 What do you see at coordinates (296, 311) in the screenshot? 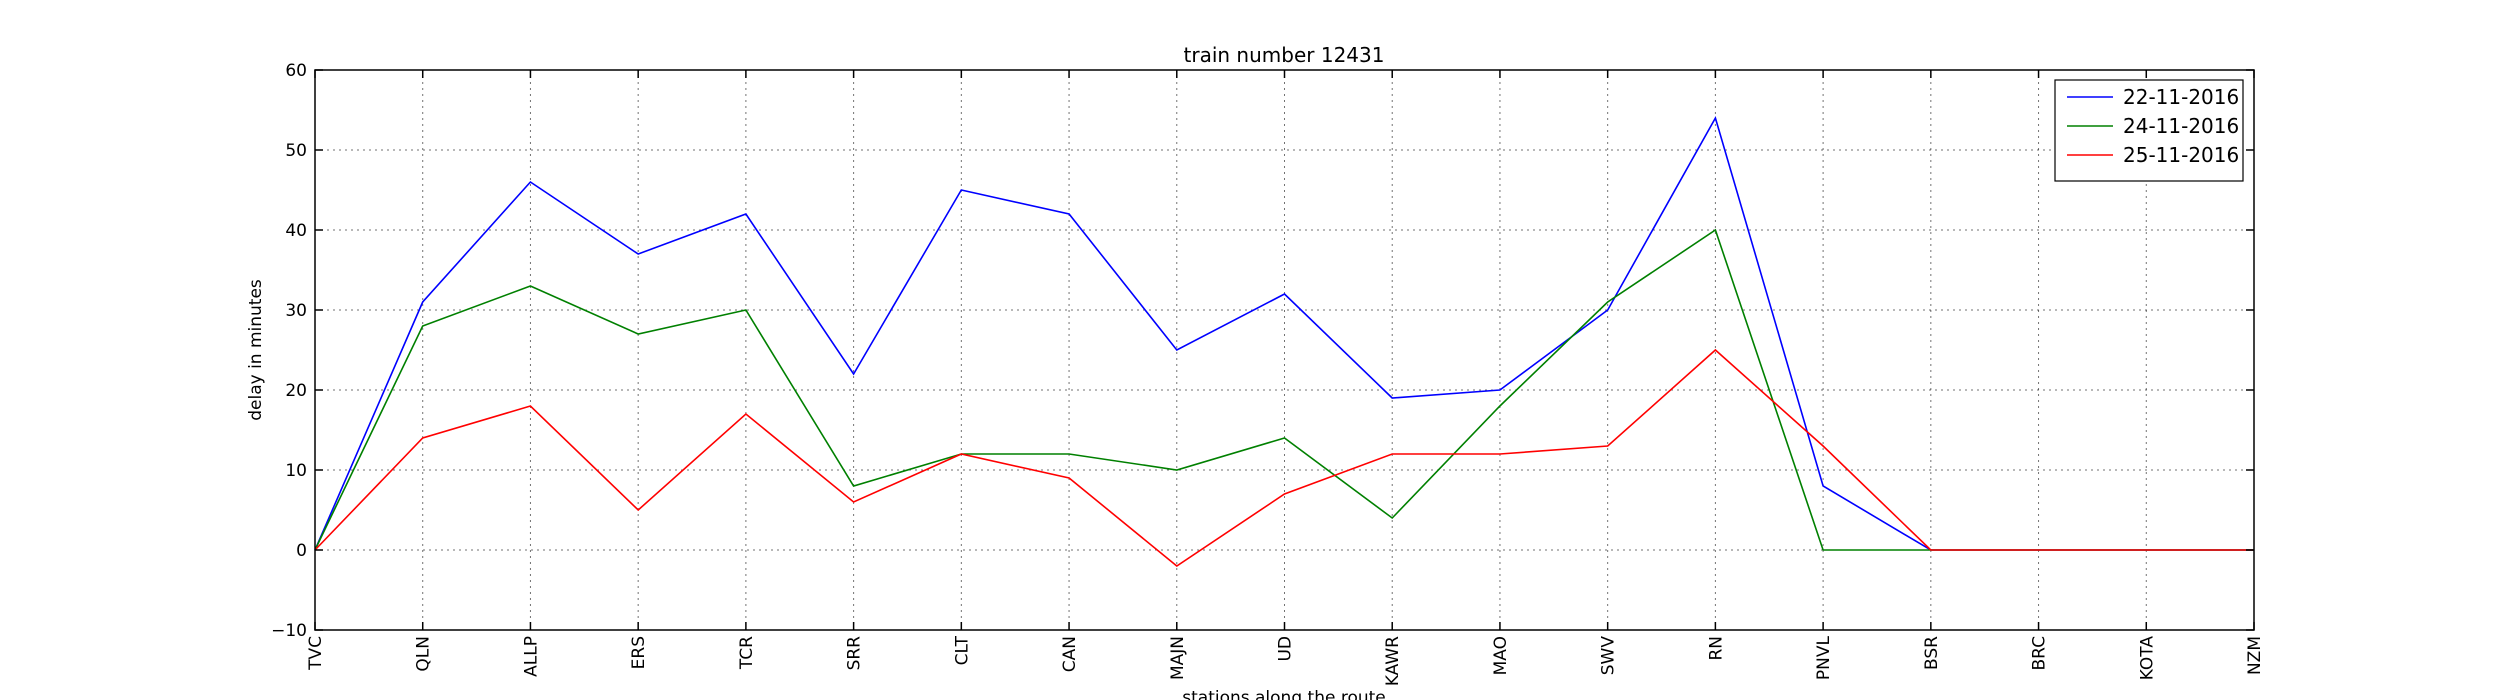
I see `y-tick-label: 30` at bounding box center [296, 311].